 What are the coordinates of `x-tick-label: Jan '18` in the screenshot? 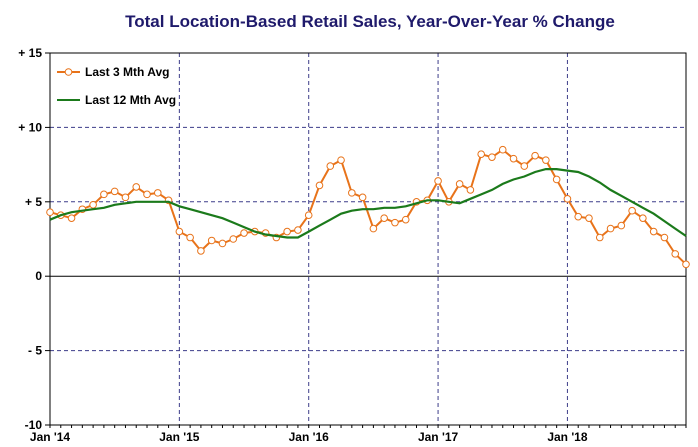 It's located at (567, 437).